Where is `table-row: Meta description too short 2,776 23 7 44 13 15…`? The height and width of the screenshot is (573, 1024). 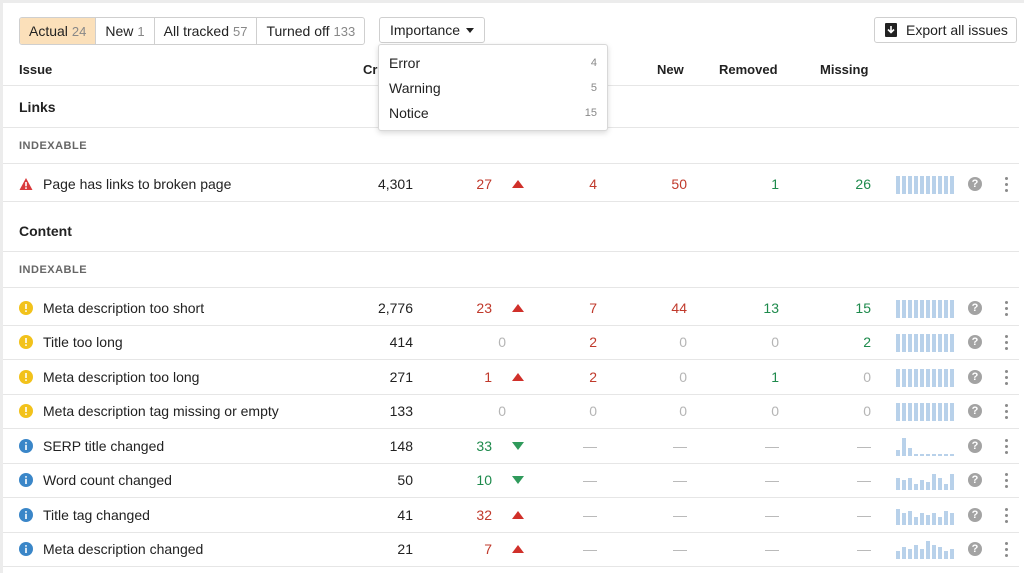
table-row: Meta description too short 2,776 23 7 44 13 15… is located at coordinates (511, 308).